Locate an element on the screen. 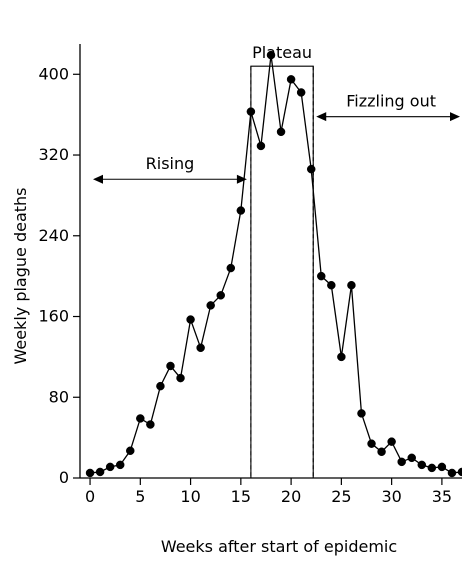  y-tick-label: 320 is located at coordinates (53, 154).